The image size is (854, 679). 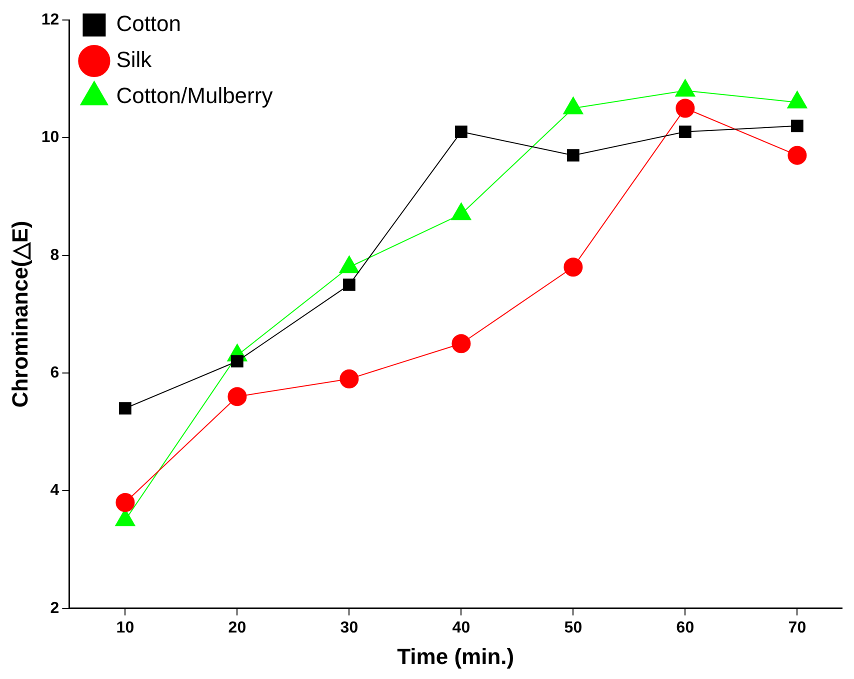 I want to click on x-tick-label: 60, so click(x=685, y=627).